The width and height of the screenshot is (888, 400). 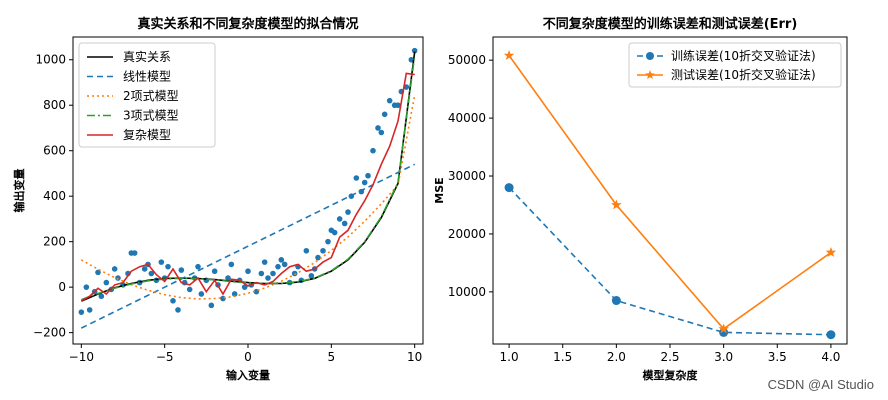 I want to click on x-tick-label: 10, so click(x=414, y=357).